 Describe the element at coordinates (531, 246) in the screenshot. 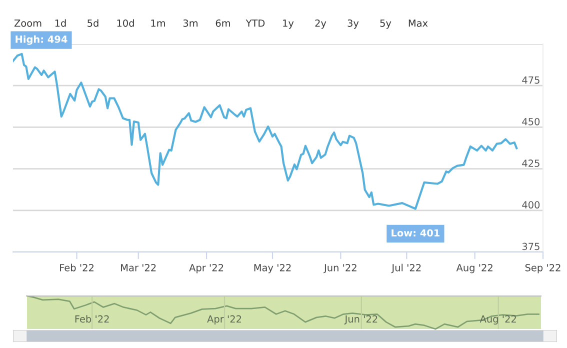

I see `y-tick-label: 375` at that location.